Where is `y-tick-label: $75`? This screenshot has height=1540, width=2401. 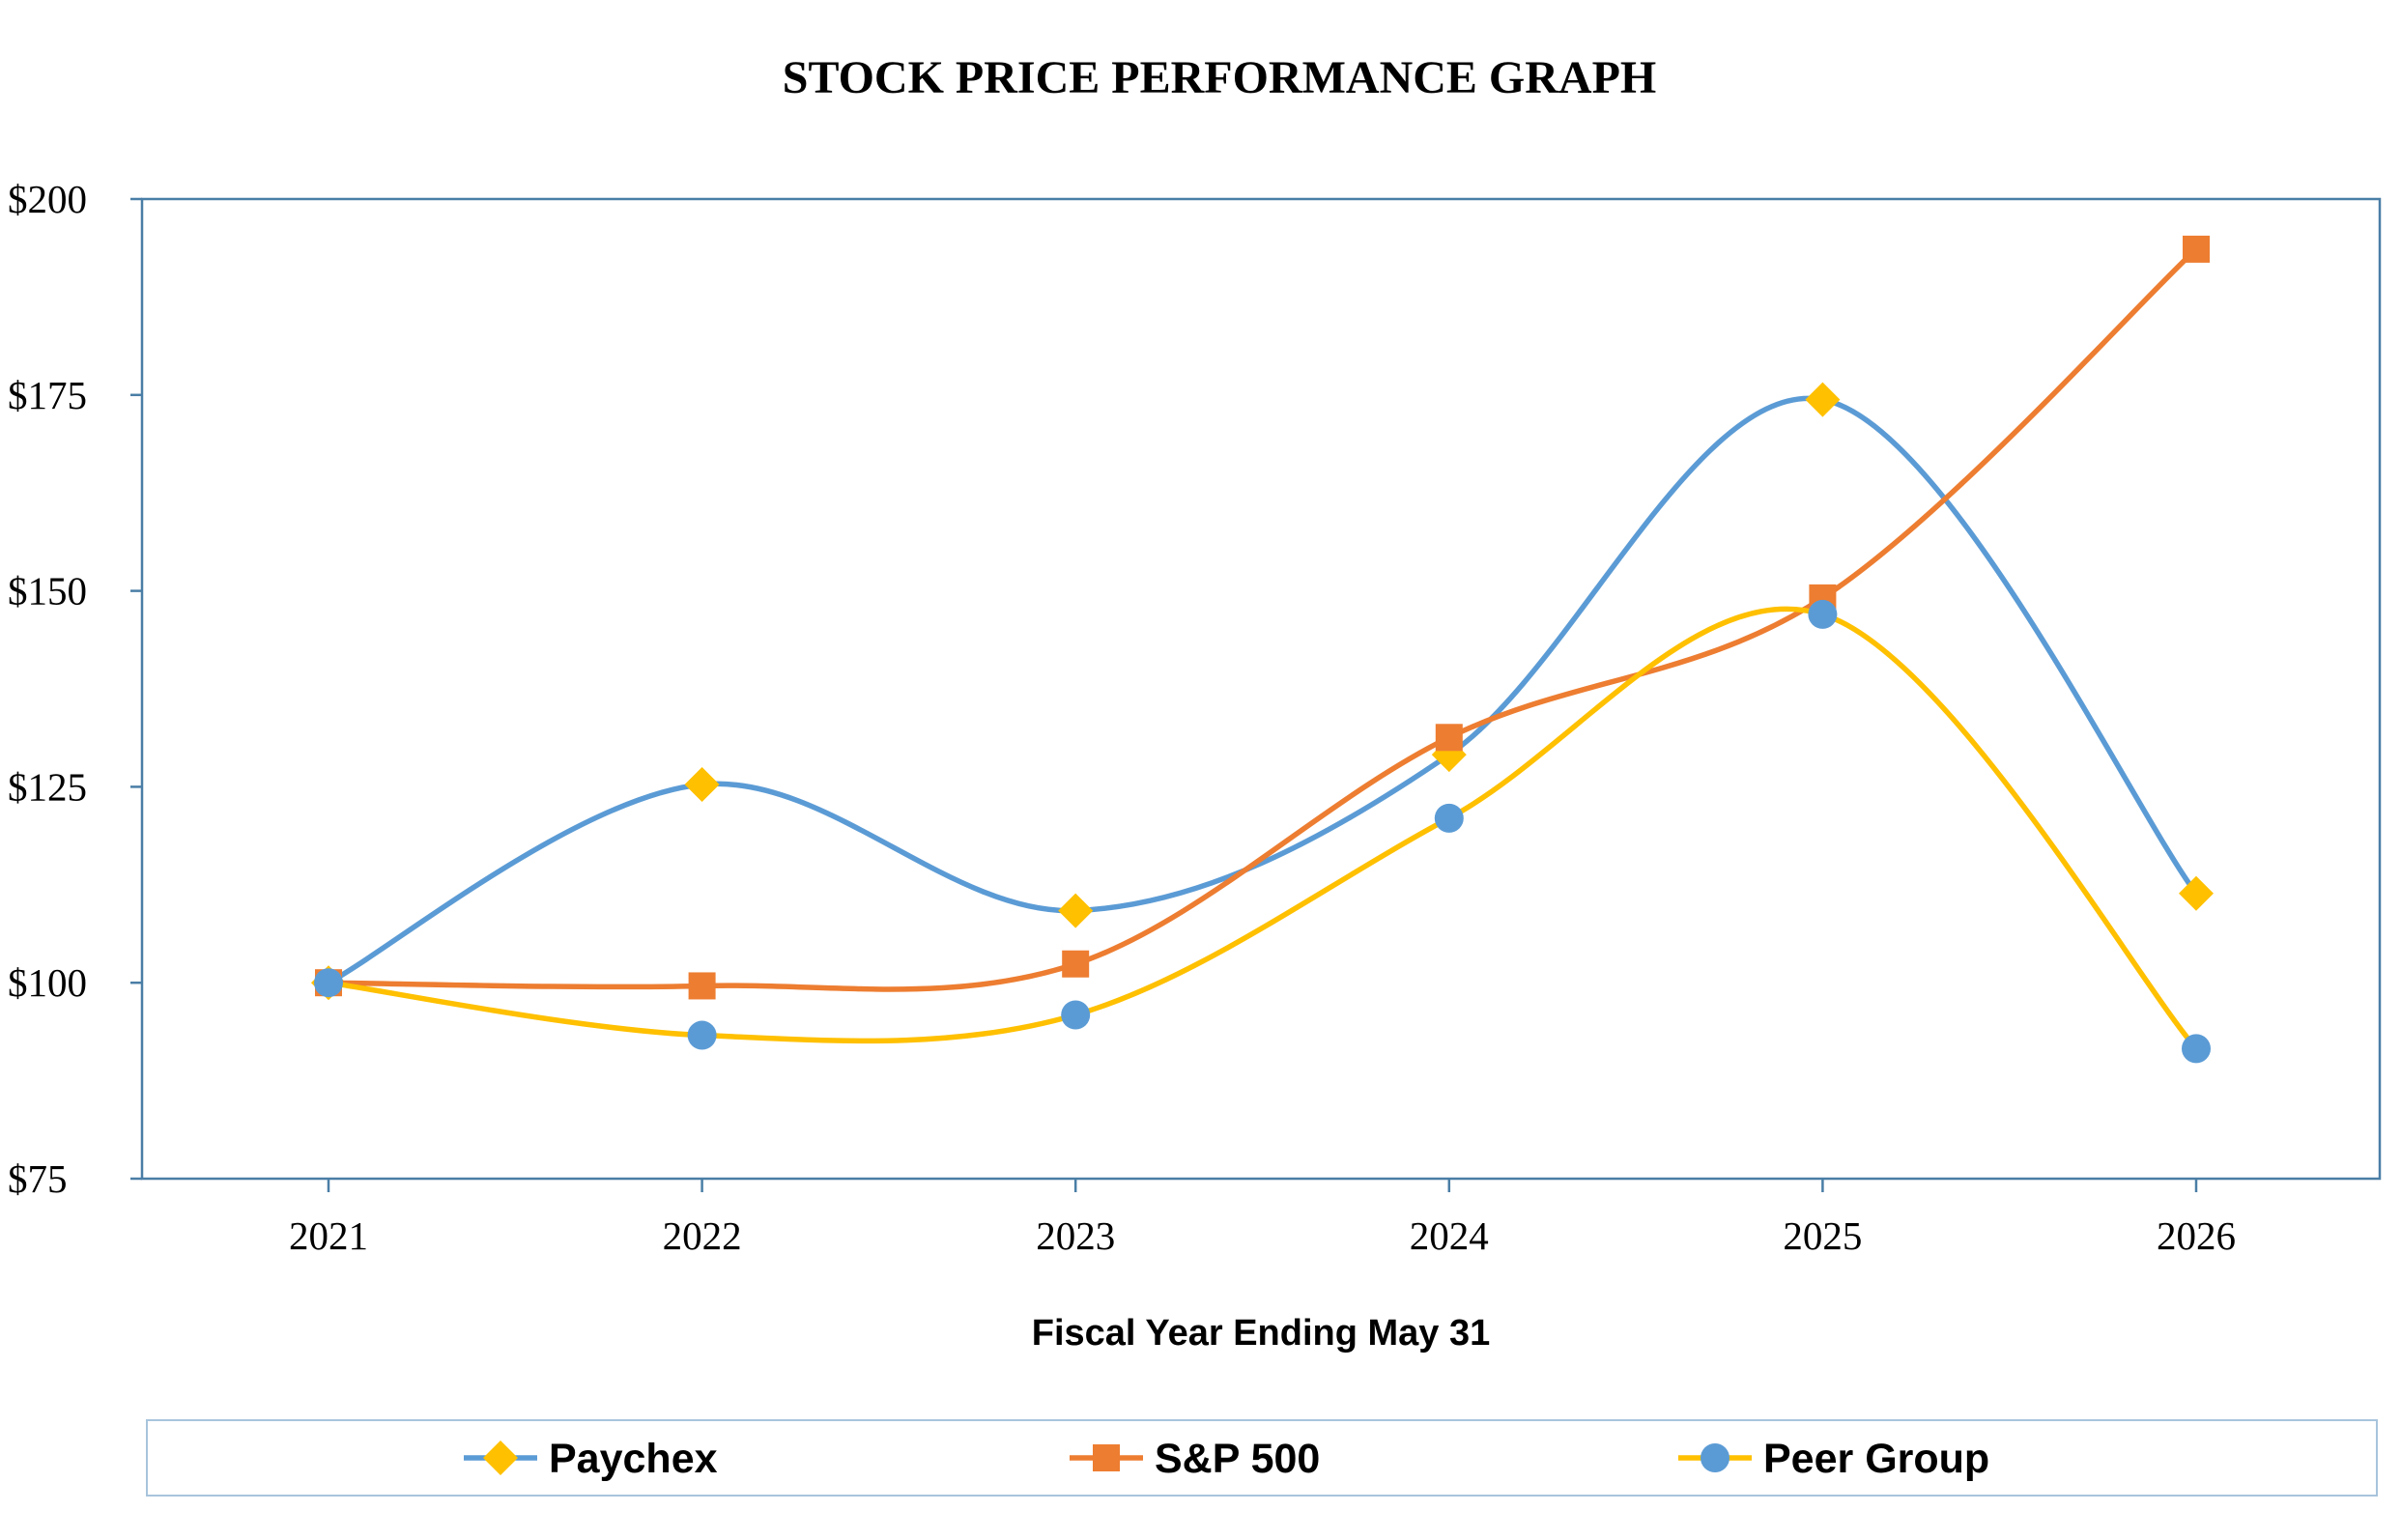 y-tick-label: $75 is located at coordinates (38, 1178).